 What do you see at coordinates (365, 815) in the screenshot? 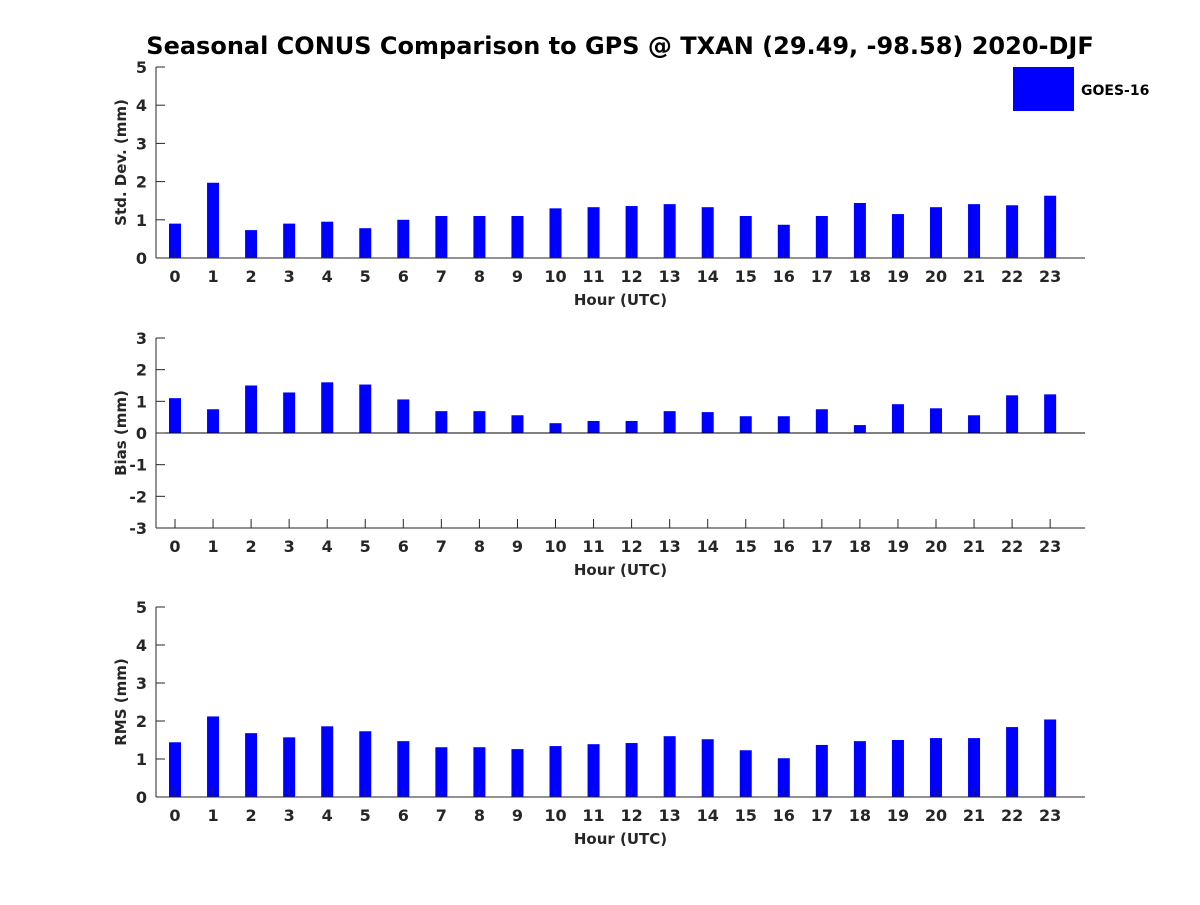
I see `x-tick-label: 5` at bounding box center [365, 815].